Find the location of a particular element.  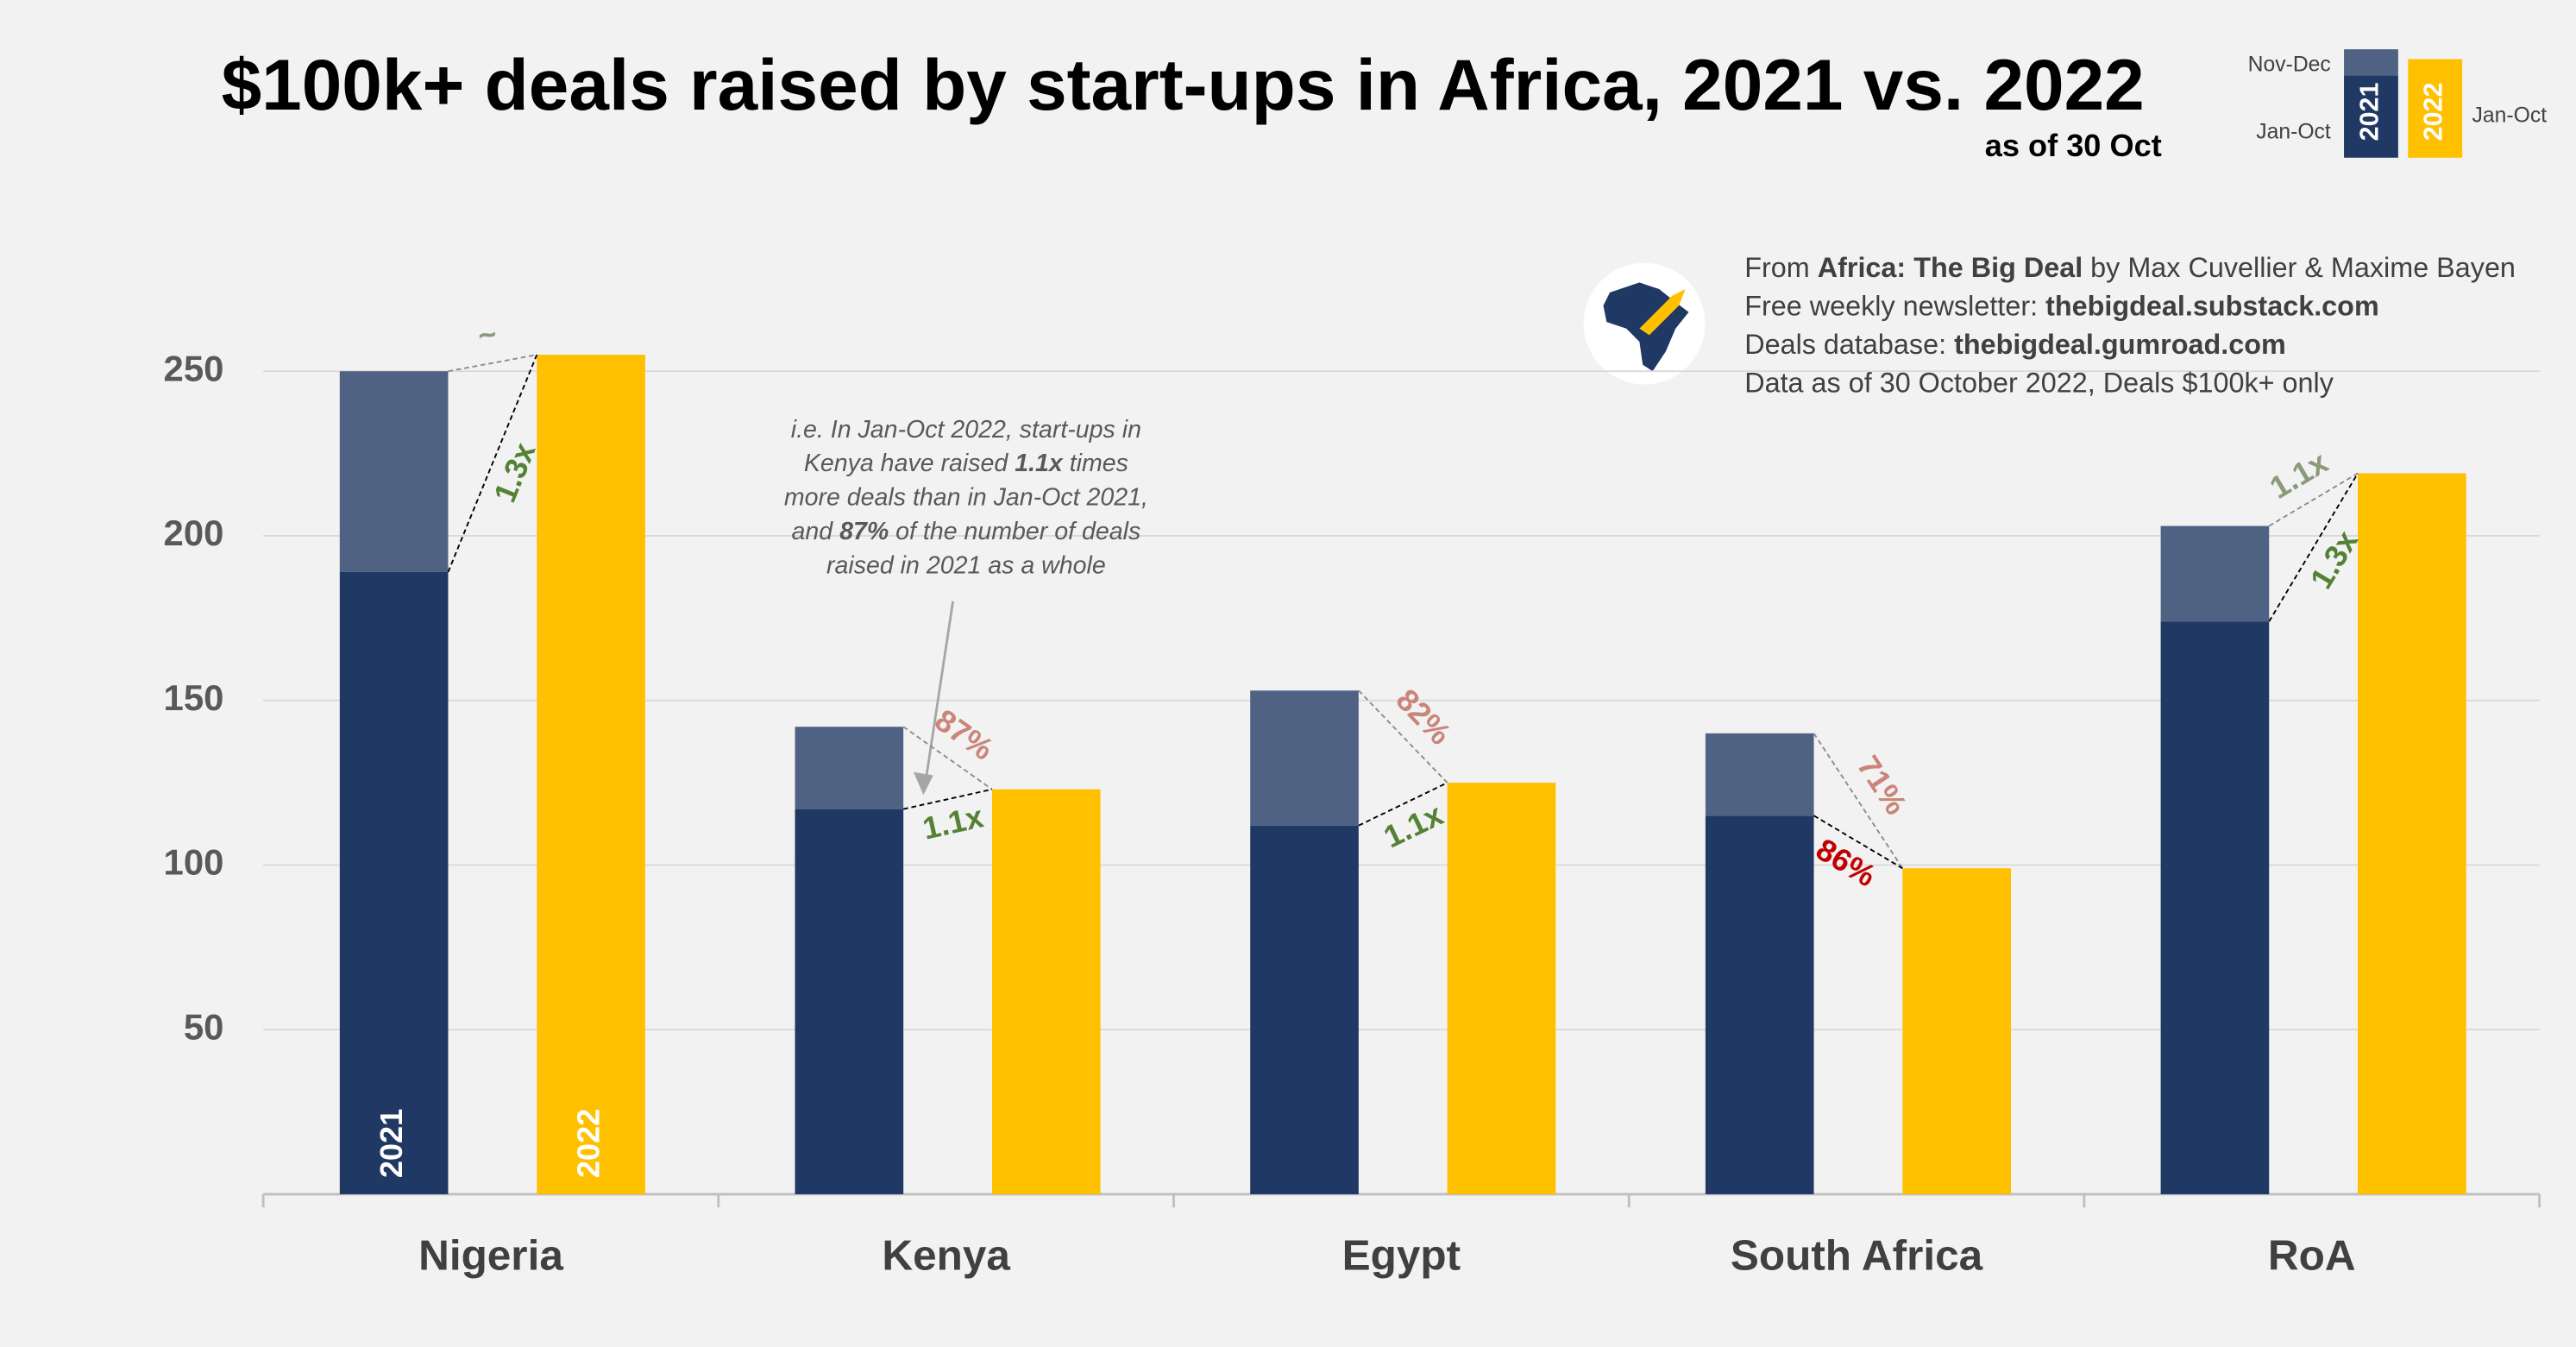

note-arrow is located at coordinates (939, 694).